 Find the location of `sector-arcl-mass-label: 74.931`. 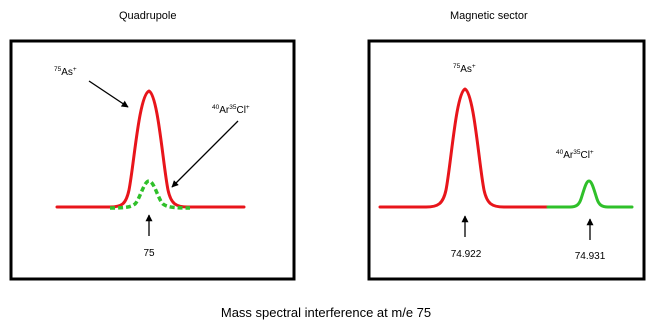

sector-arcl-mass-label: 74.931 is located at coordinates (590, 256).